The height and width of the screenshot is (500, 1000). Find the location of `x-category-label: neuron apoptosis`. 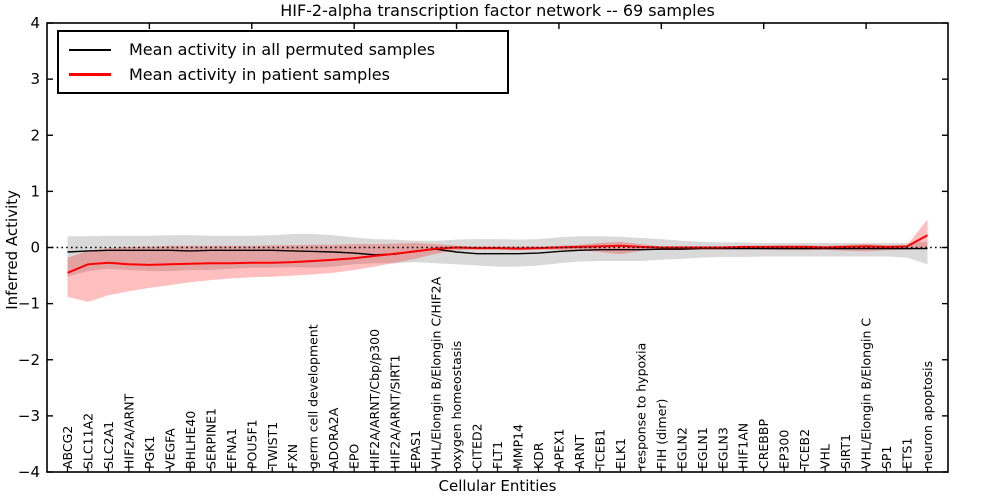

x-category-label: neuron apoptosis is located at coordinates (927, 415).